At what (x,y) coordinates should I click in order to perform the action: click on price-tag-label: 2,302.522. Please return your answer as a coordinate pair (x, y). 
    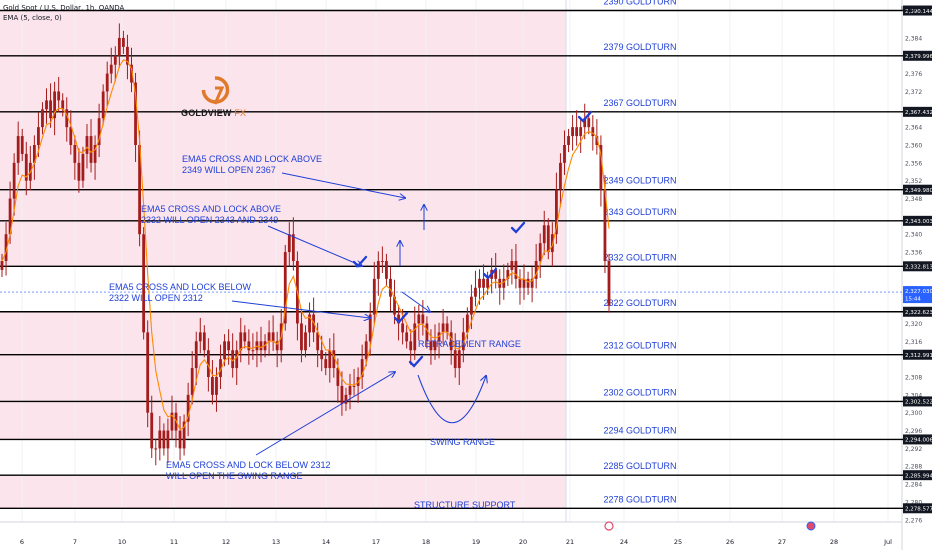
    Looking at the image, I should click on (918, 403).